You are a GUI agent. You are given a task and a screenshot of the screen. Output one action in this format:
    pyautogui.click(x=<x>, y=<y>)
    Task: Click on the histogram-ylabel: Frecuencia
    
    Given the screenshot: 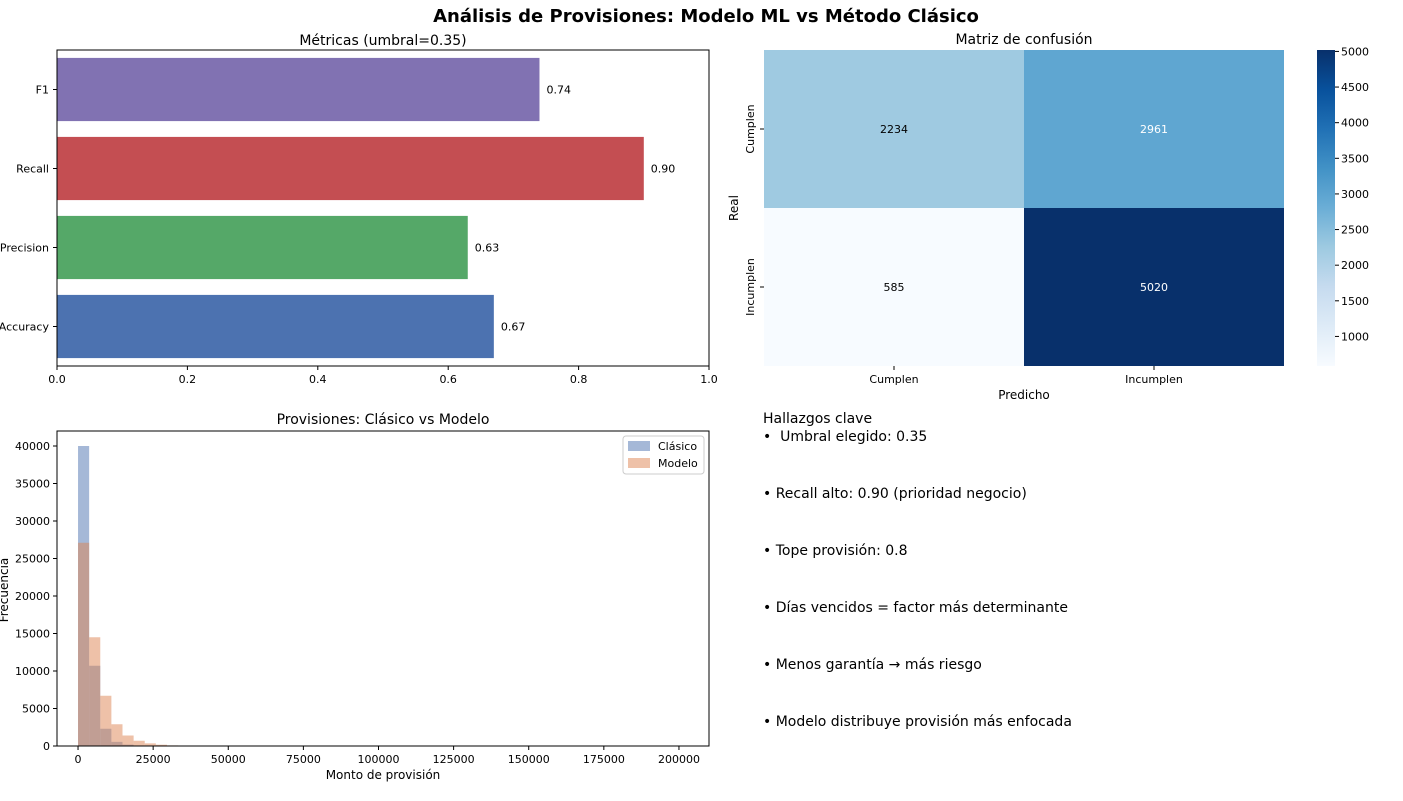 What is the action you would take?
    pyautogui.click(x=5, y=590)
    